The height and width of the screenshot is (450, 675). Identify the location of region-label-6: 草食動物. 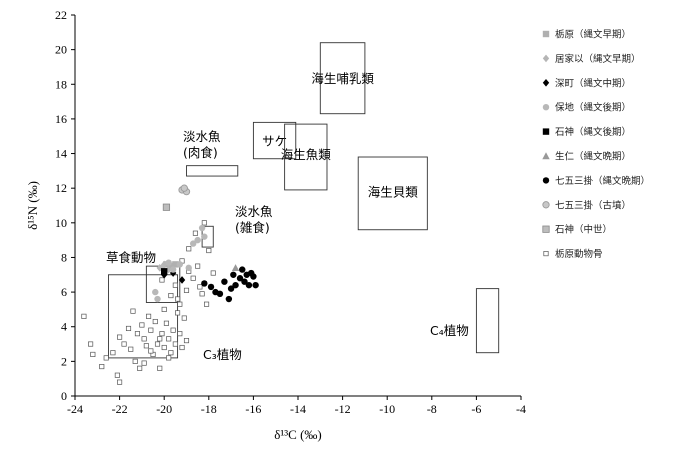
(131, 257).